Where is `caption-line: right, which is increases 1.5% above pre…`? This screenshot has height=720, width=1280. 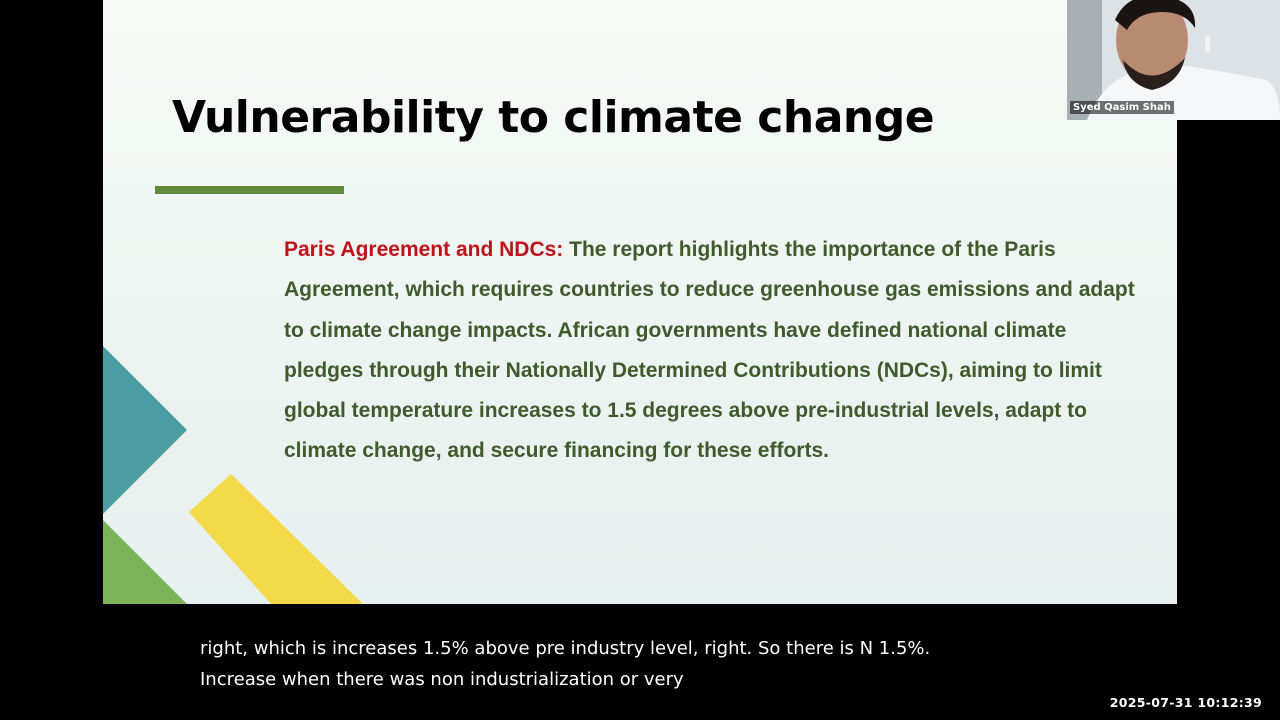
caption-line: right, which is increases 1.5% above pre… is located at coordinates (565, 648).